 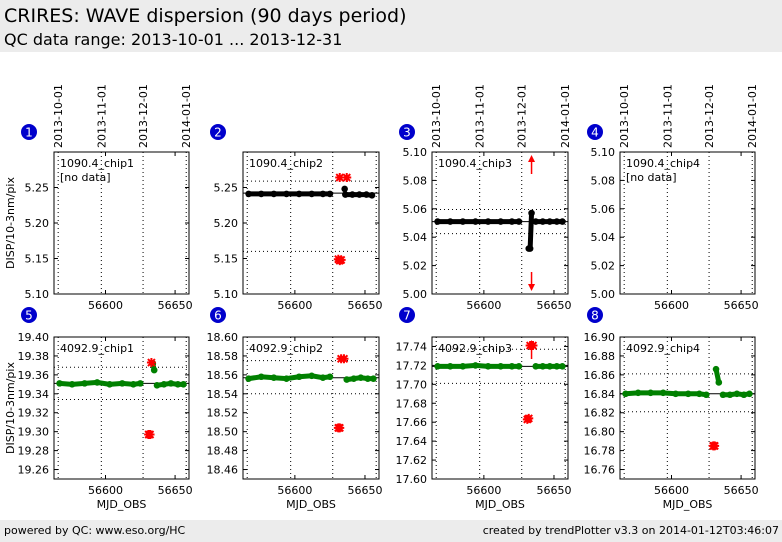 I want to click on panel-label: 4092.9_chip2, so click(x=286, y=348).